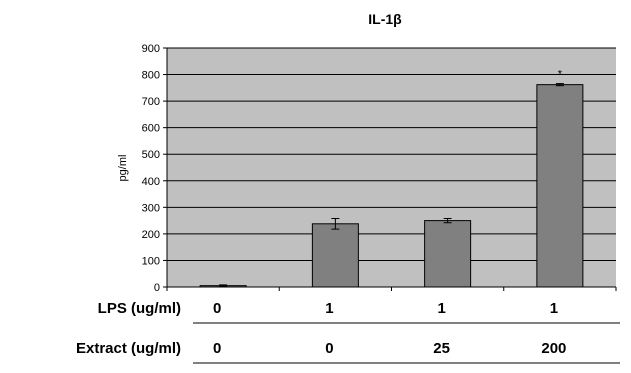 This screenshot has height=373, width=631. I want to click on y-tick-label: 300, so click(151, 208).